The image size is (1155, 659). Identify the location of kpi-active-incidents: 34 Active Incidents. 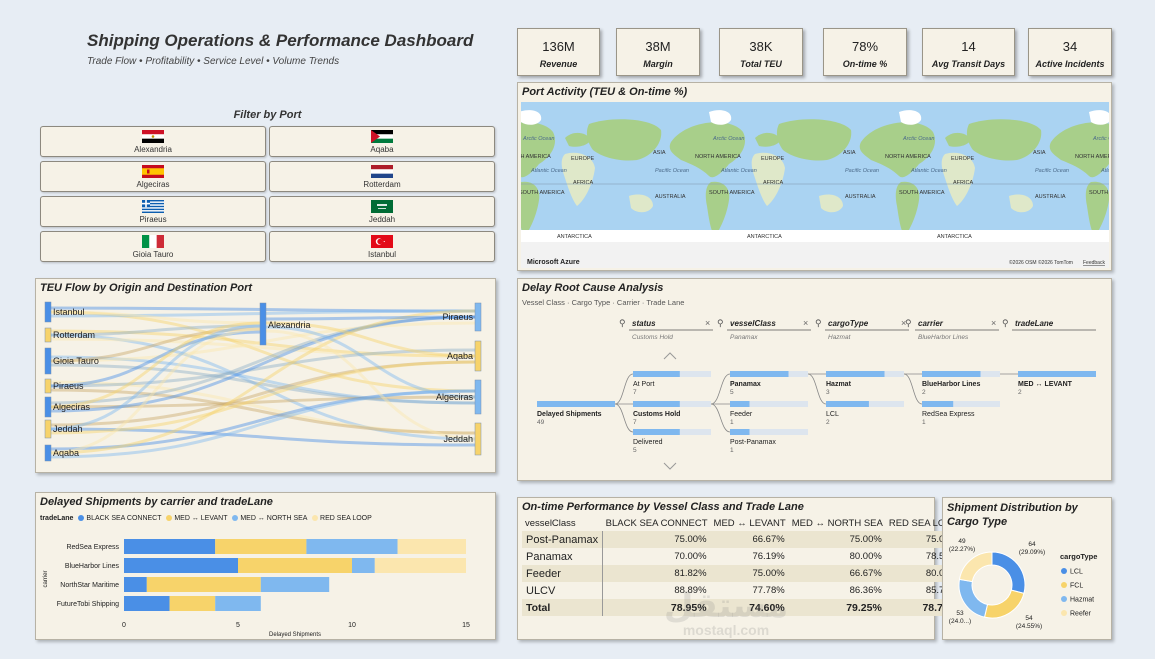
(1070, 52).